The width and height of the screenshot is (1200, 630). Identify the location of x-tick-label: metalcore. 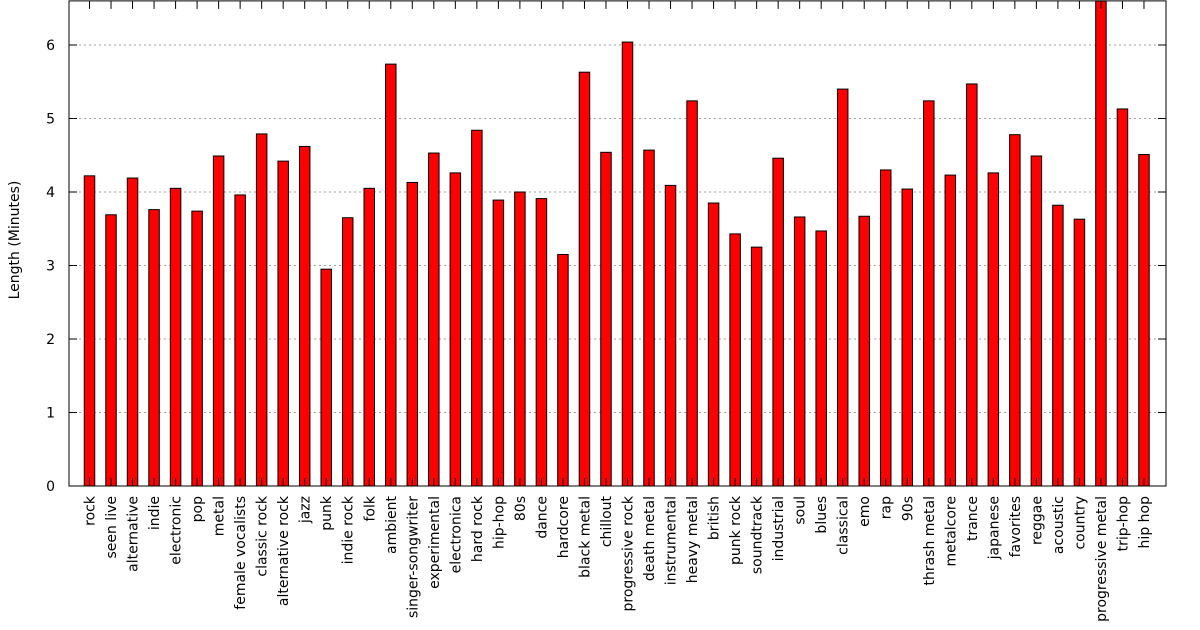
(951, 531).